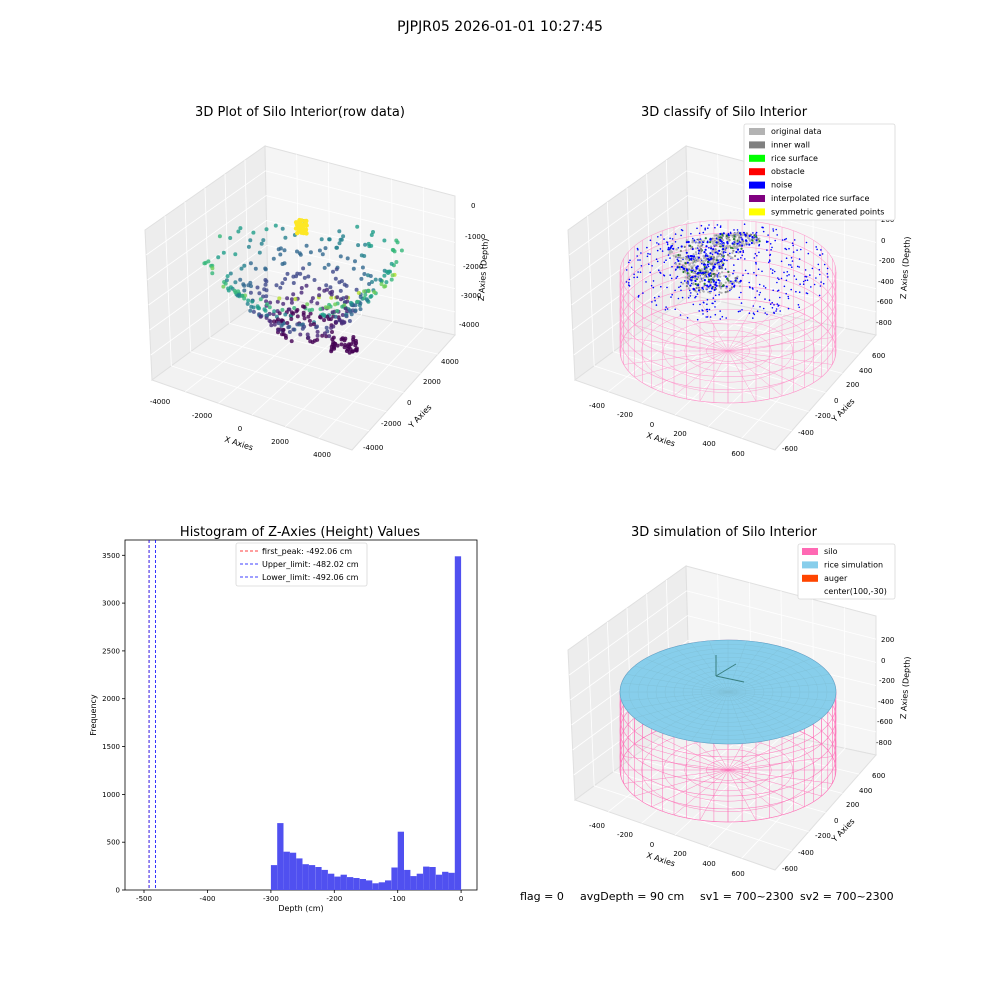  I want to click on raw-x-tick: -2000, so click(202, 416).